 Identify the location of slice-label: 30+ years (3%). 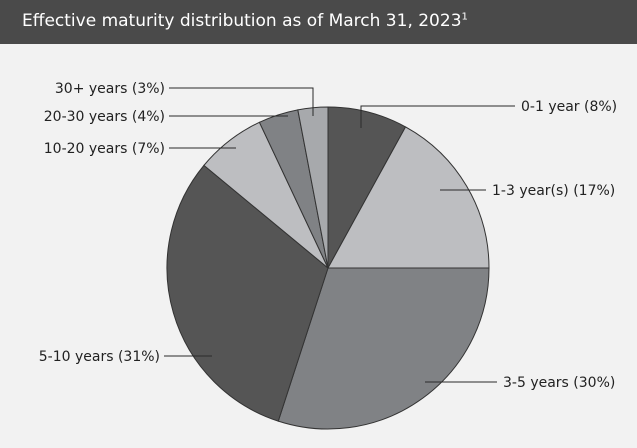
(110, 89).